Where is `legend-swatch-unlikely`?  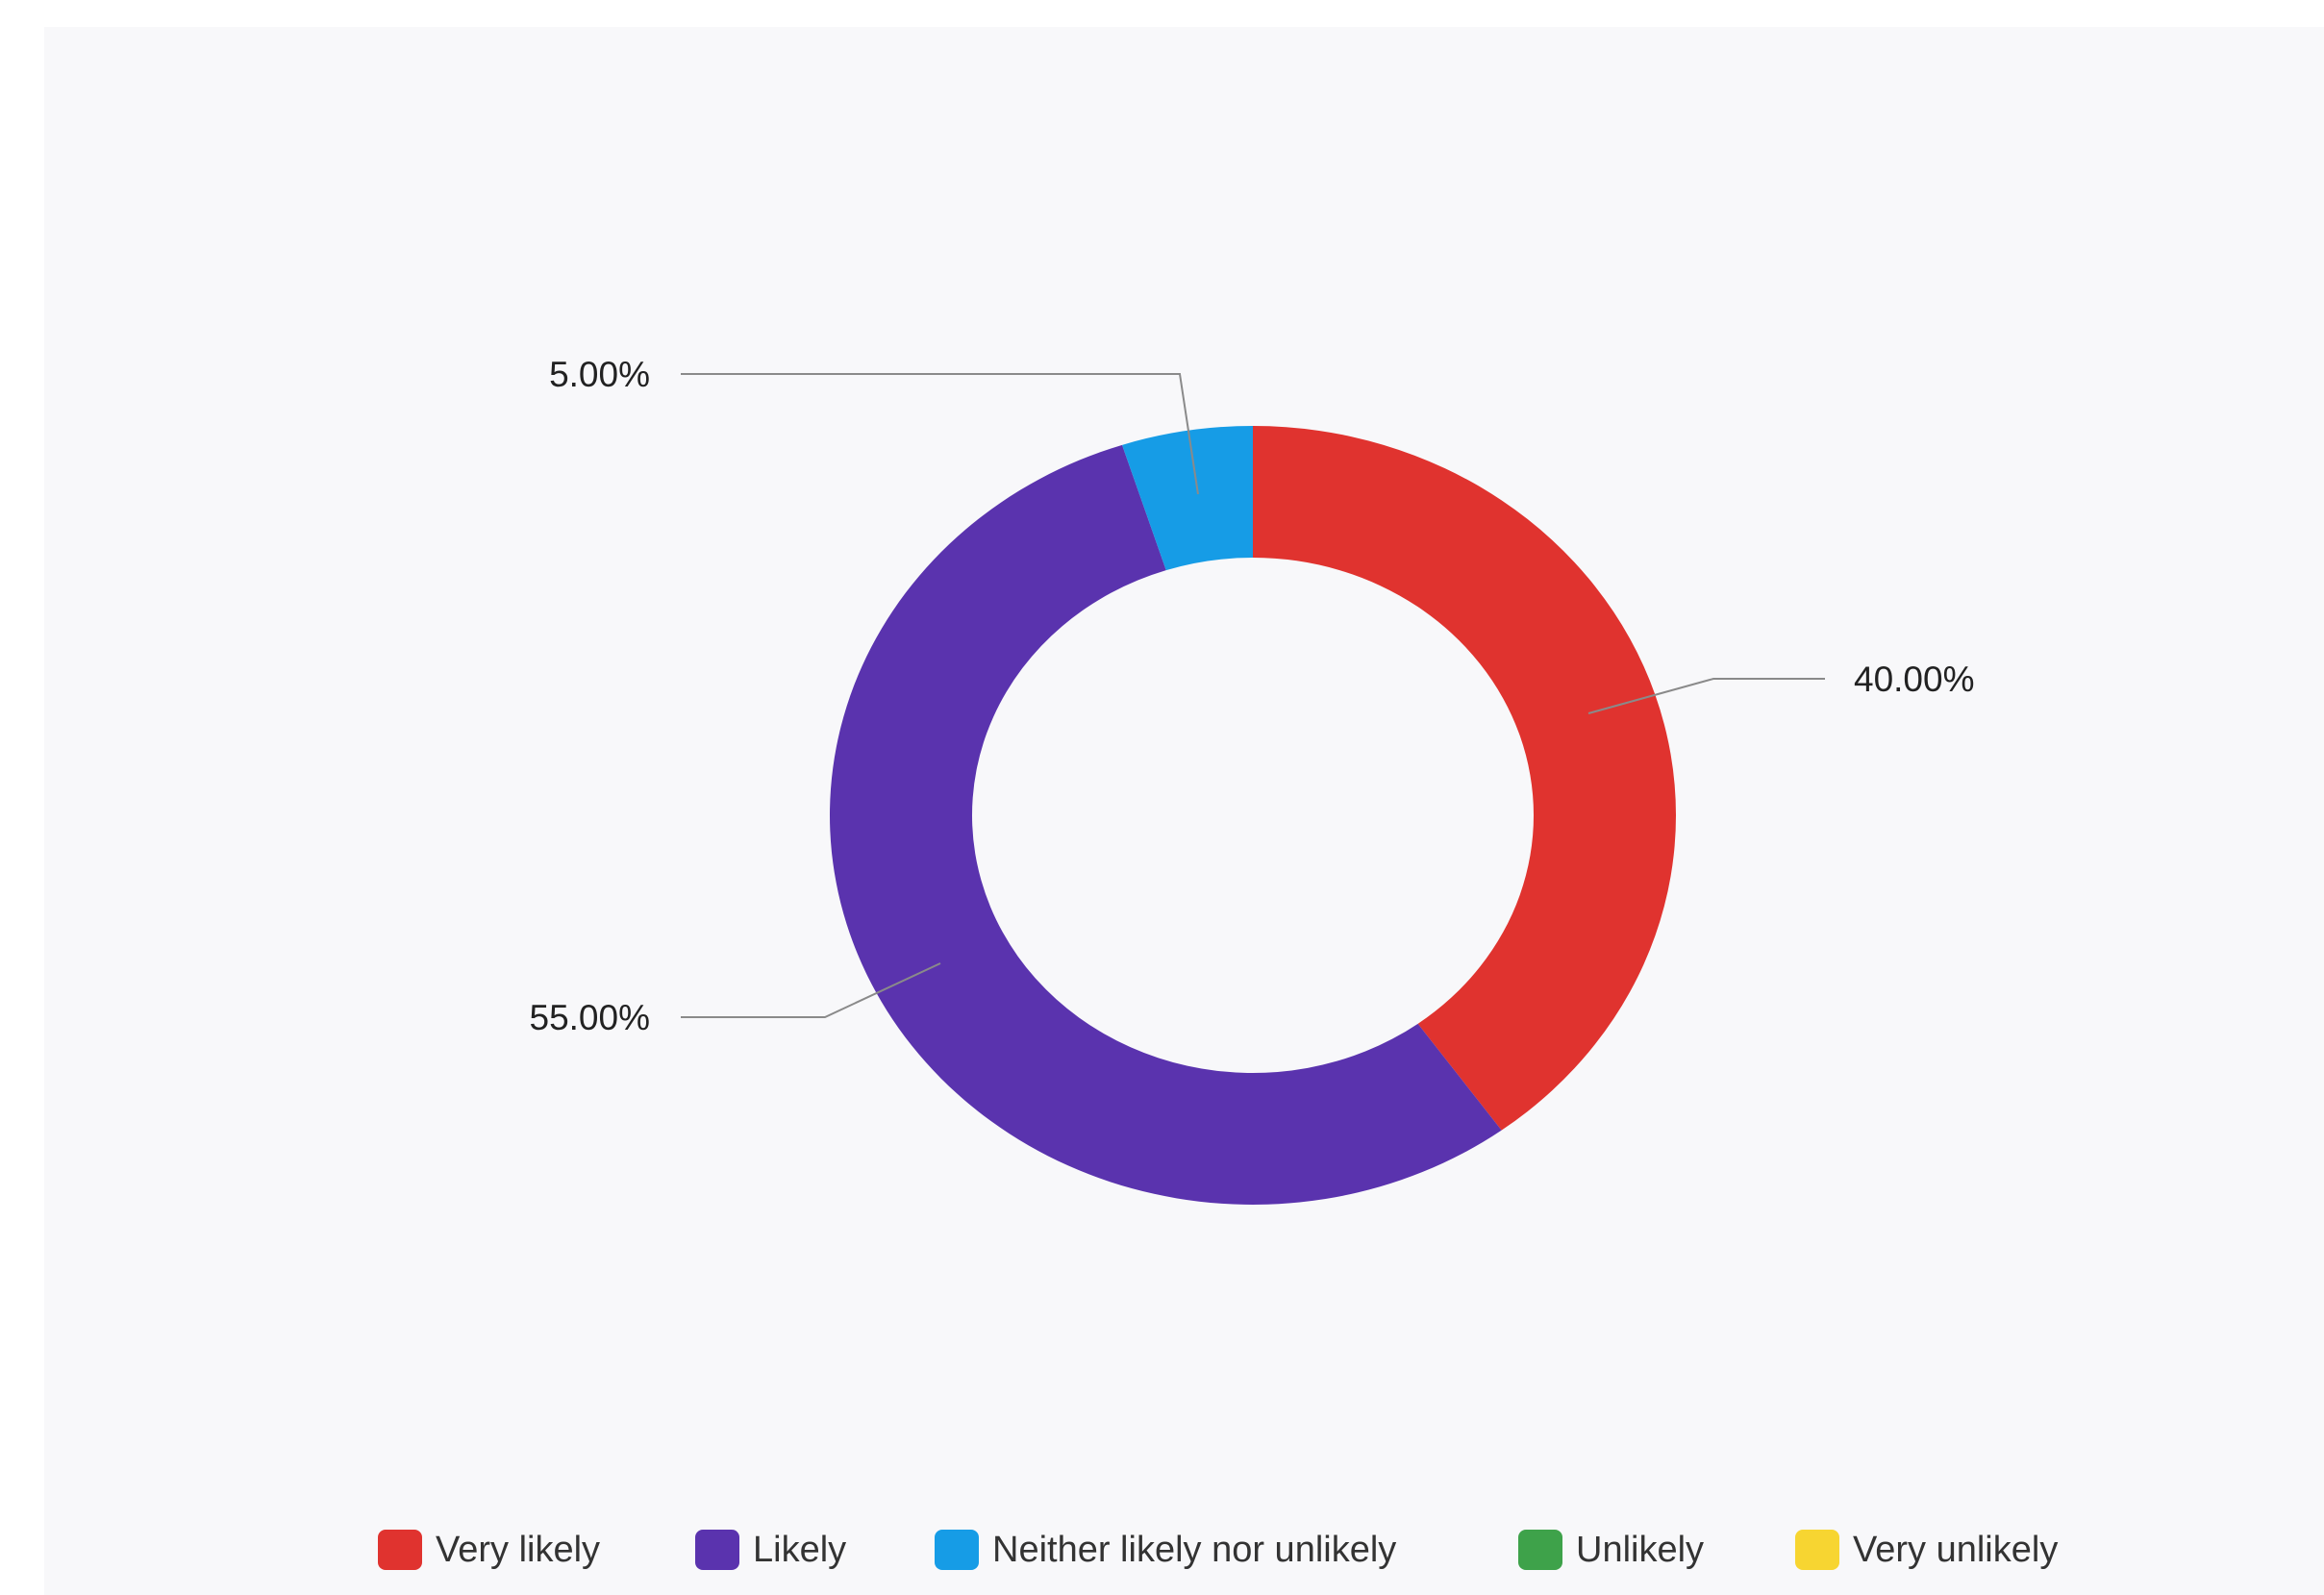
legend-swatch-unlikely is located at coordinates (1540, 1550).